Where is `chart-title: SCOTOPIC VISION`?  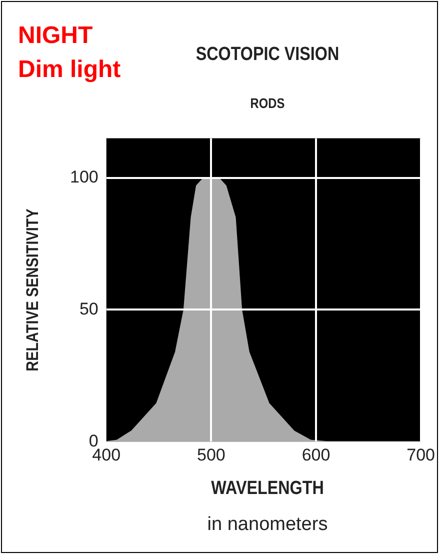
chart-title: SCOTOPIC VISION is located at coordinates (268, 54).